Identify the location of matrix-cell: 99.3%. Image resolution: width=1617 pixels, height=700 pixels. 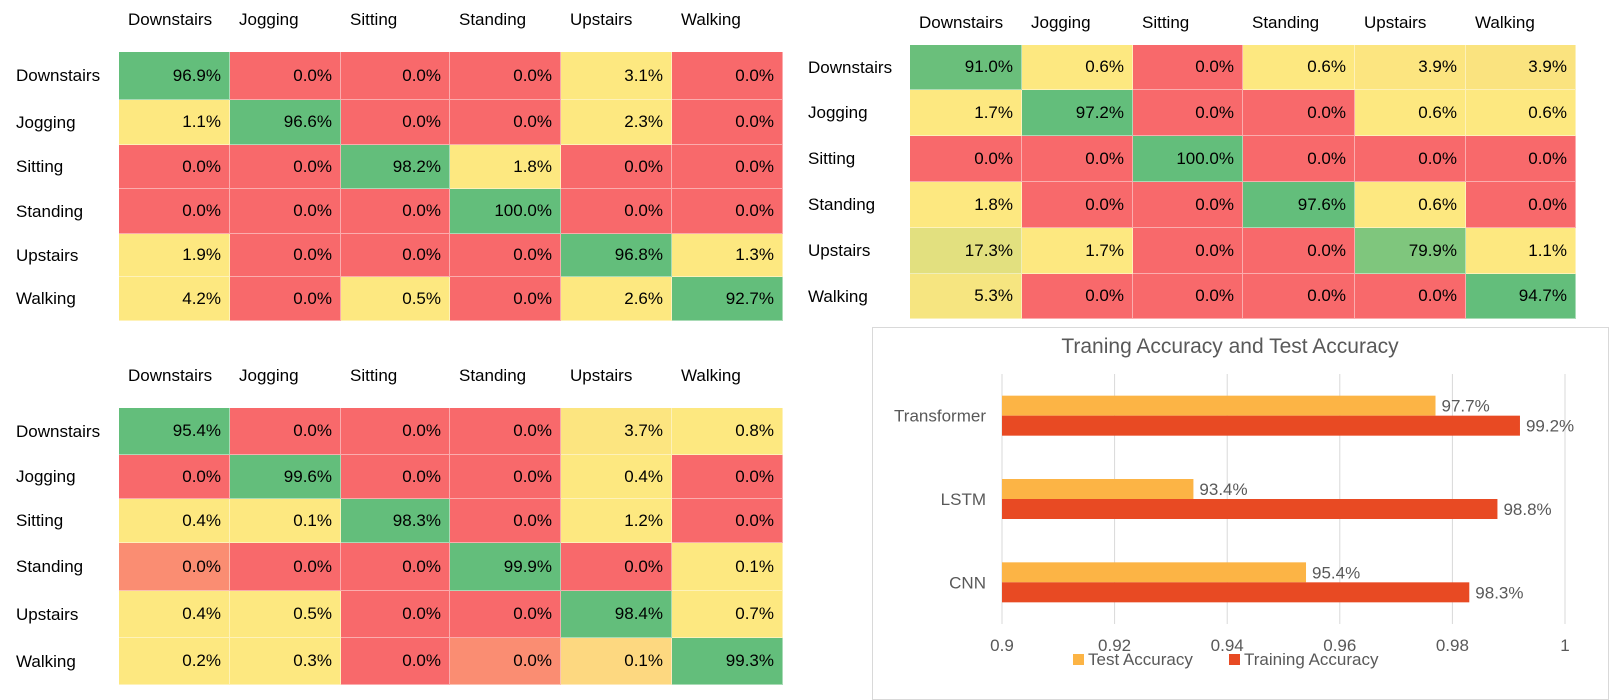
(727, 661).